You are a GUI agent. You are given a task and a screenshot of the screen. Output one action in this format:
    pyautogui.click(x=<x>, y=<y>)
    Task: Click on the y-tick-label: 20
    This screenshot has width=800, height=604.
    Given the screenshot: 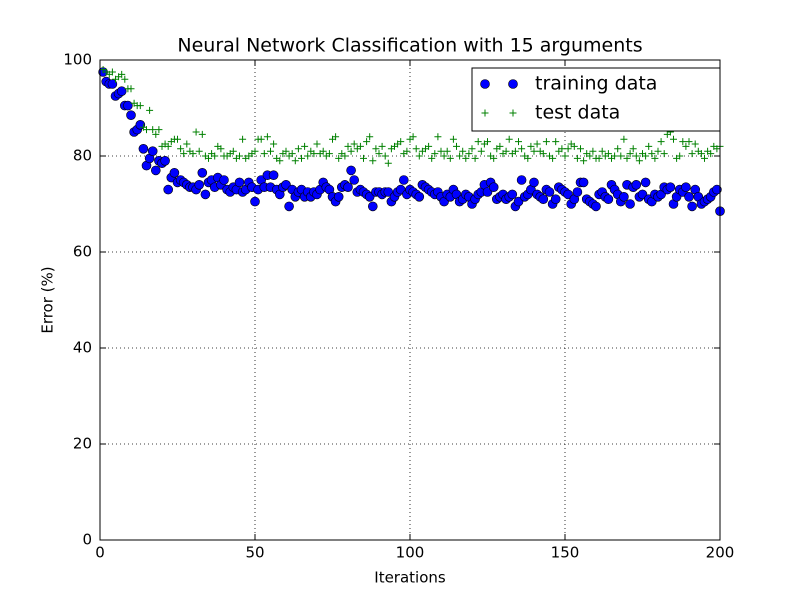 What is the action you would take?
    pyautogui.click(x=82, y=444)
    